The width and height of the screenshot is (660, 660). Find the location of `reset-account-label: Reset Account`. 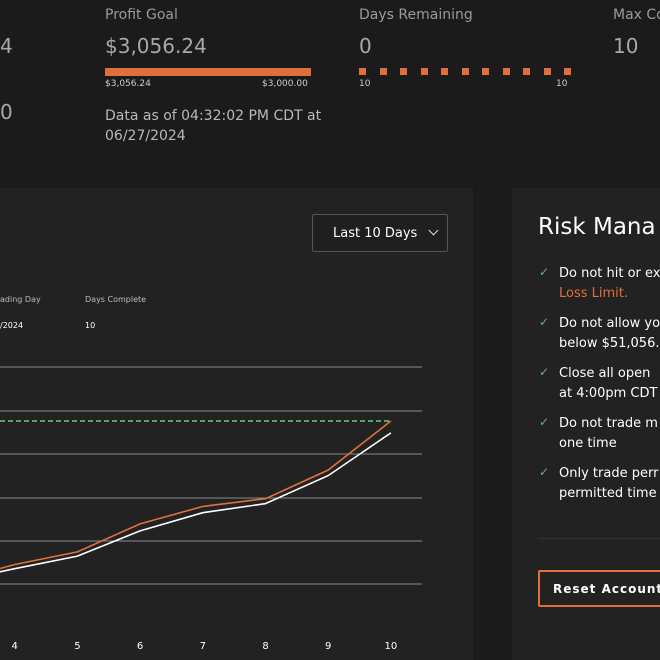

reset-account-label: Reset Account is located at coordinates (606, 588).